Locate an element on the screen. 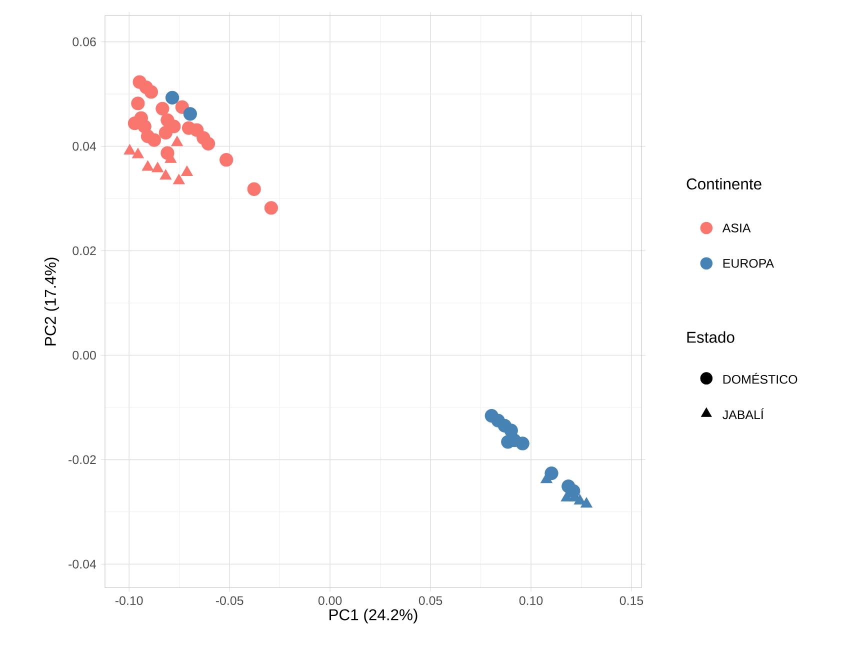  x-axis-title: PC1 (24.2%) is located at coordinates (374, 616).